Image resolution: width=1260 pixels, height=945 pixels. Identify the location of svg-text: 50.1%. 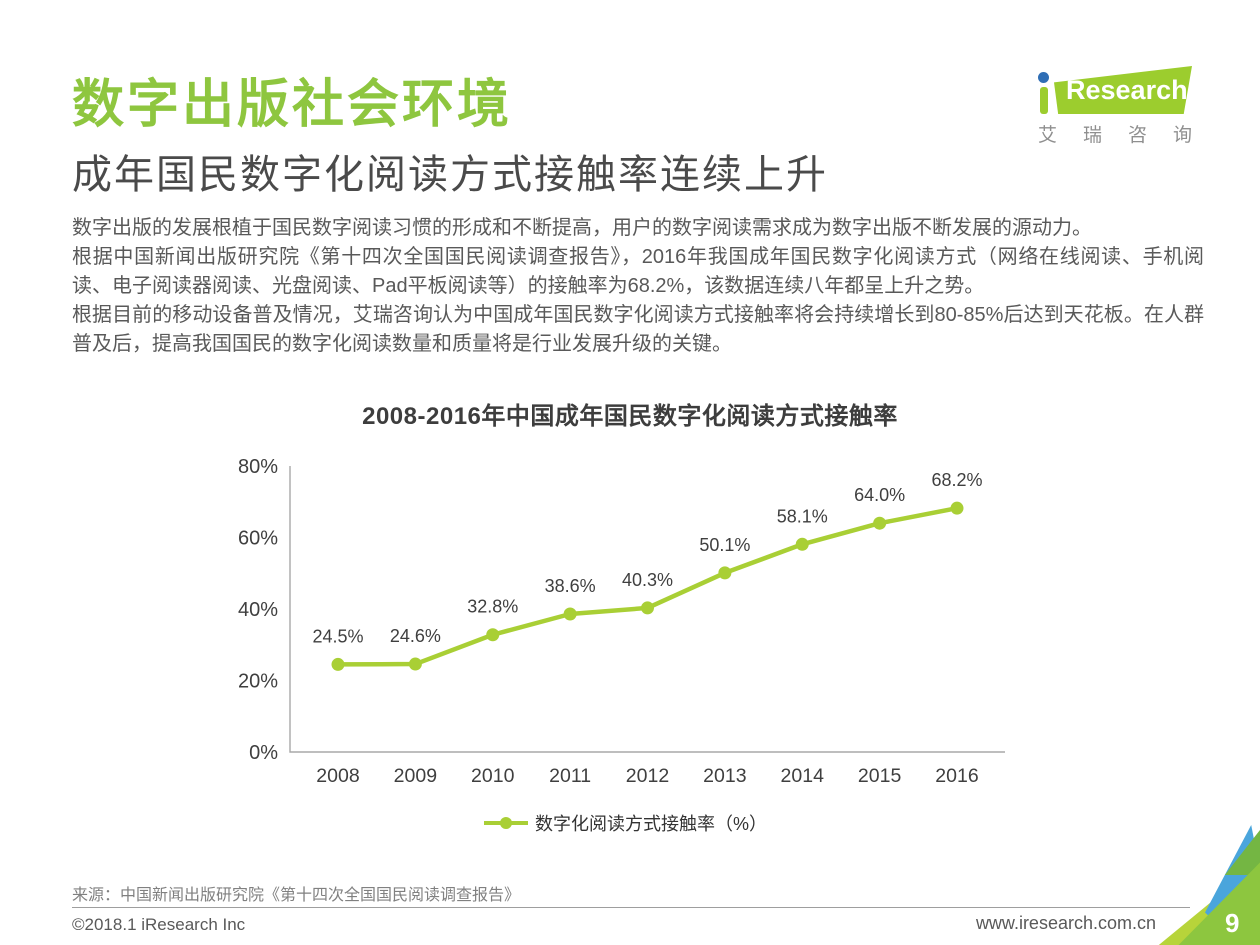
(724, 545).